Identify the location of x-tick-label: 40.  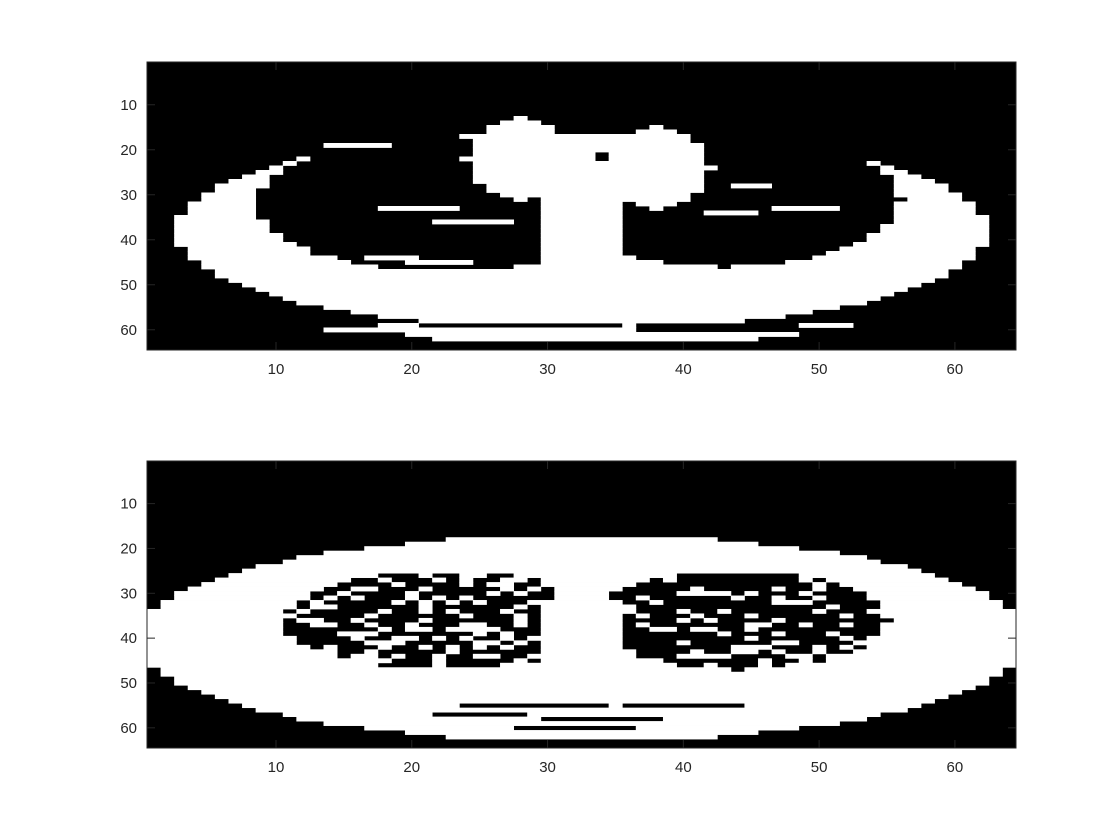
(683, 369).